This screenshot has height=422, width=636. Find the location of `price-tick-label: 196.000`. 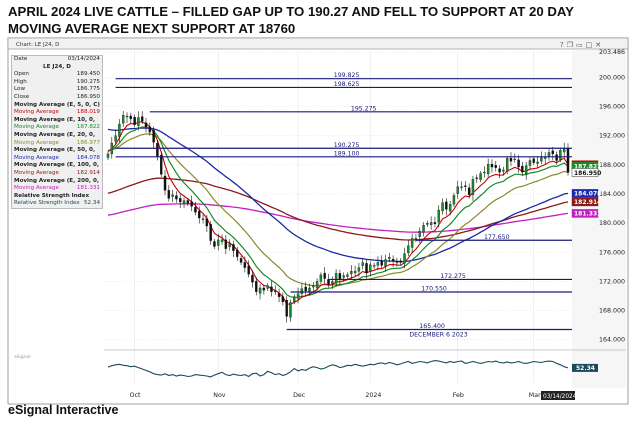

price-tick-label: 196.000 is located at coordinates (612, 107).